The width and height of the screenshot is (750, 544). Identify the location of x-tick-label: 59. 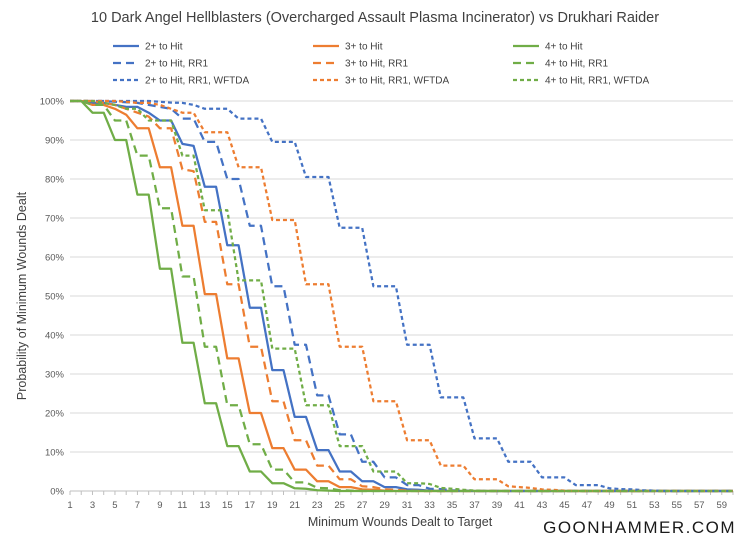
(721, 505).